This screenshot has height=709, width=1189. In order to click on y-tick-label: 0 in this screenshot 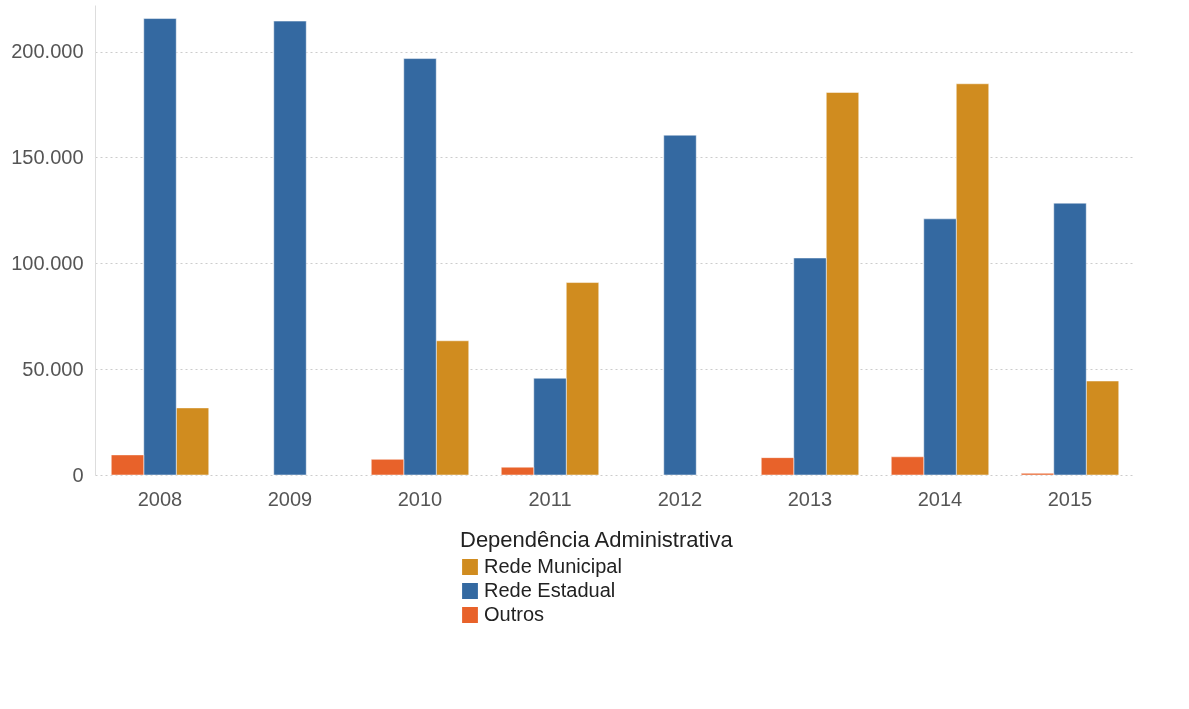, I will do `click(78, 474)`.